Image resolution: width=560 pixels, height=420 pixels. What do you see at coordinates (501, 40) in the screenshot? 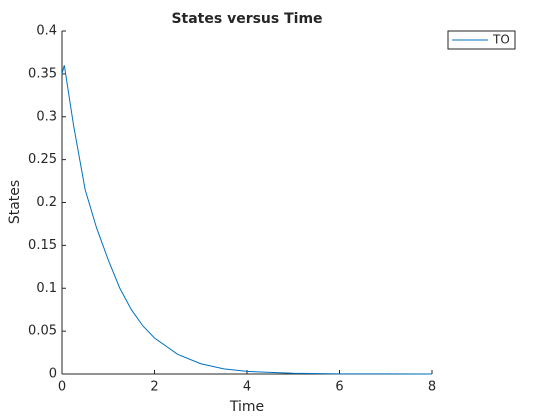
I see `legend-label: TO` at bounding box center [501, 40].